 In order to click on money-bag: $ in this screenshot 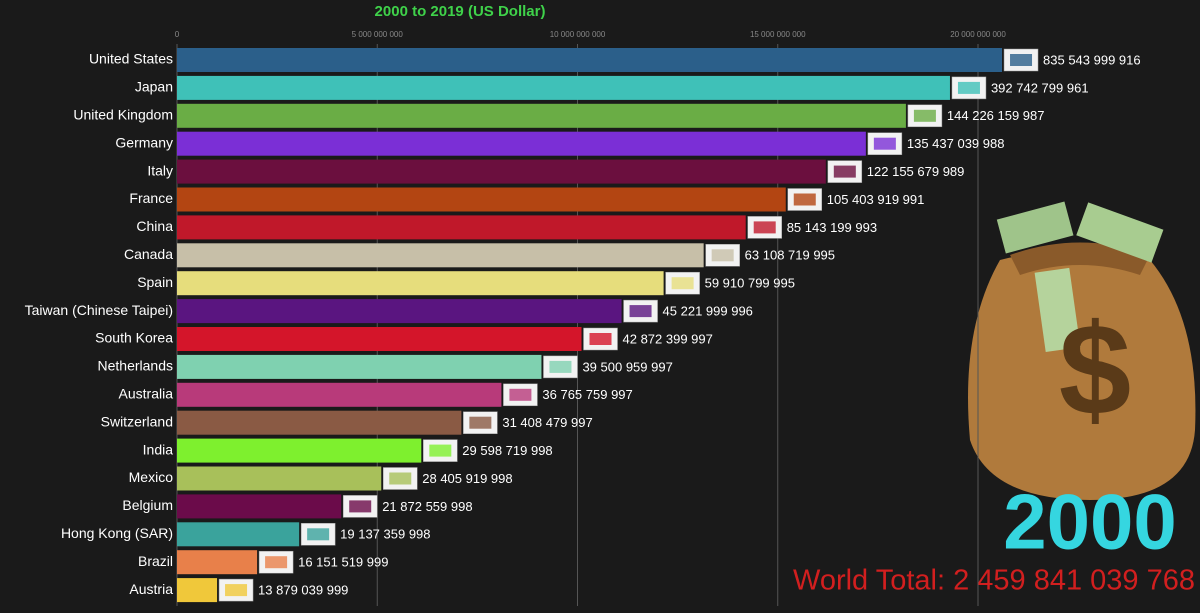, I will do `click(1082, 350)`.